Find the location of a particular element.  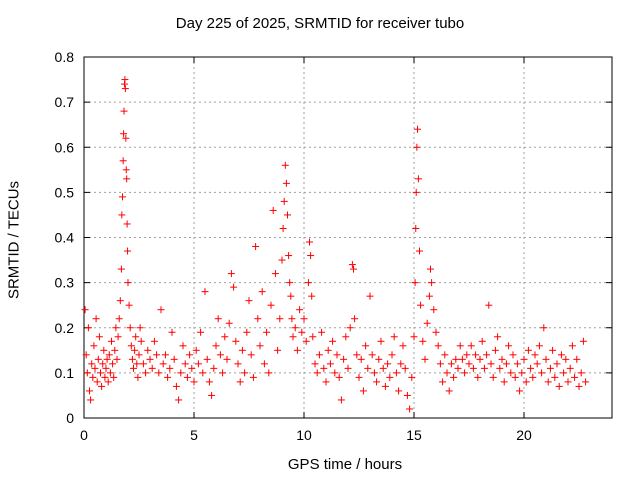

y-tick-label: 0.5 is located at coordinates (65, 192).